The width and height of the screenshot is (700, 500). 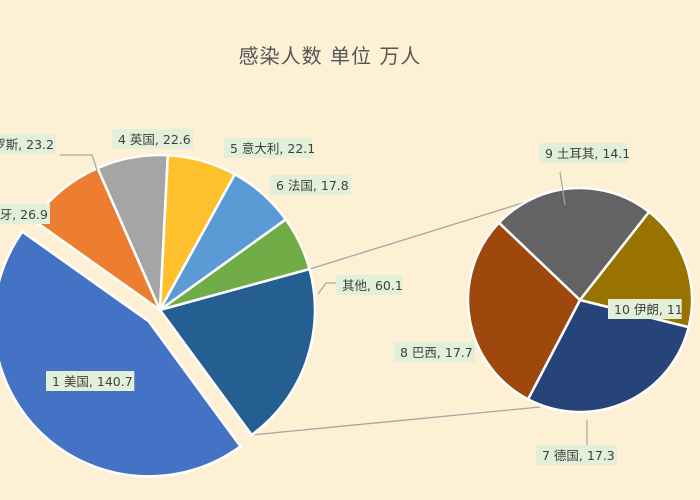 I want to click on slice-label-1-box, so click(x=25, y=214).